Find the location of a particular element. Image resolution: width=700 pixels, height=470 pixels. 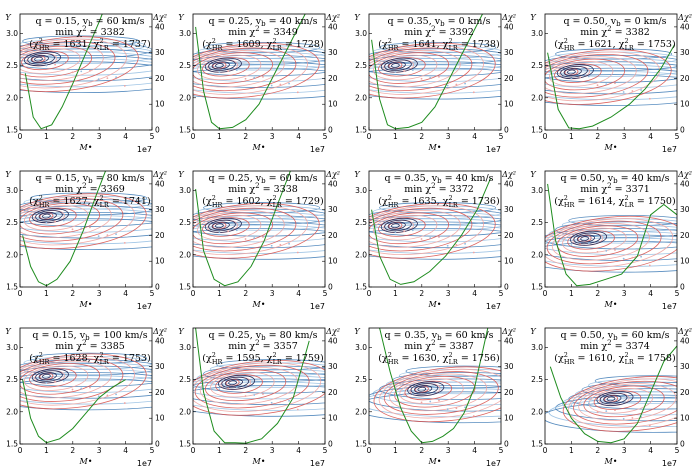

right-y-tick-label: 0 is located at coordinates (330, 444).